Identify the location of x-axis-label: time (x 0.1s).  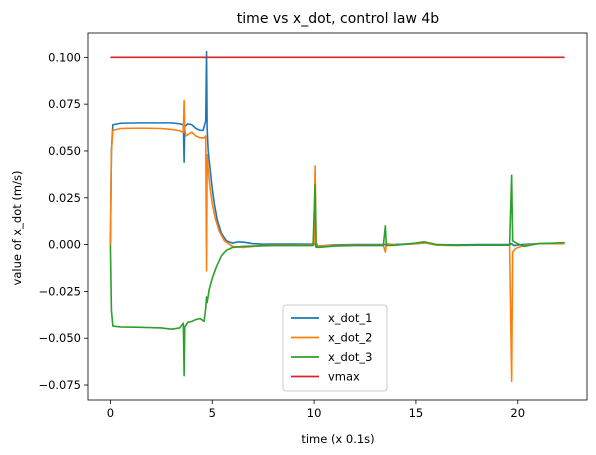
(337, 439).